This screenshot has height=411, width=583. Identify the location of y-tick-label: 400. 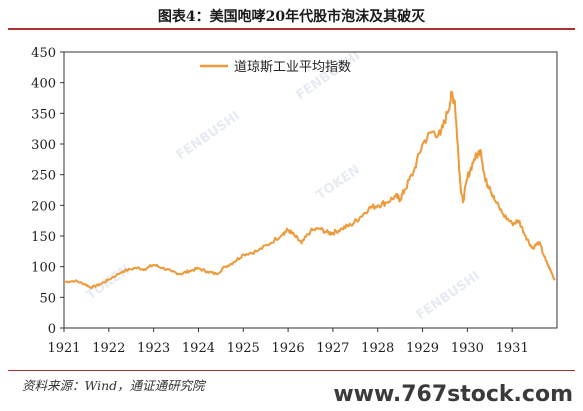
(43, 84).